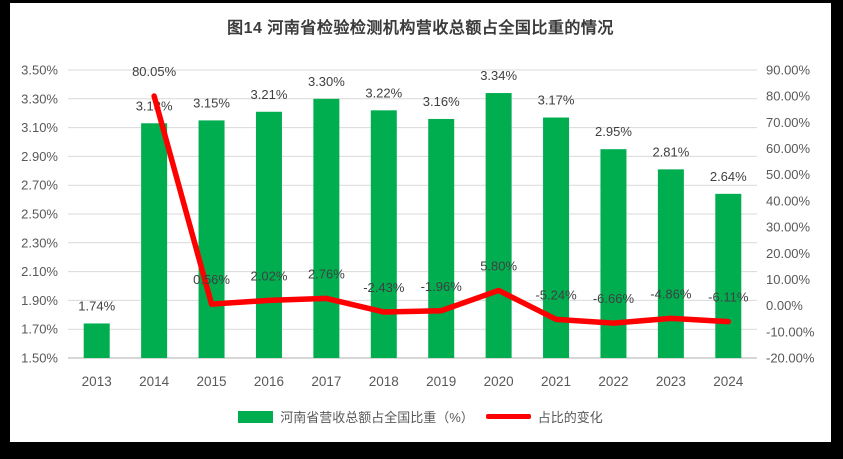 This screenshot has height=459, width=843. I want to click on bar-2020, so click(498, 225).